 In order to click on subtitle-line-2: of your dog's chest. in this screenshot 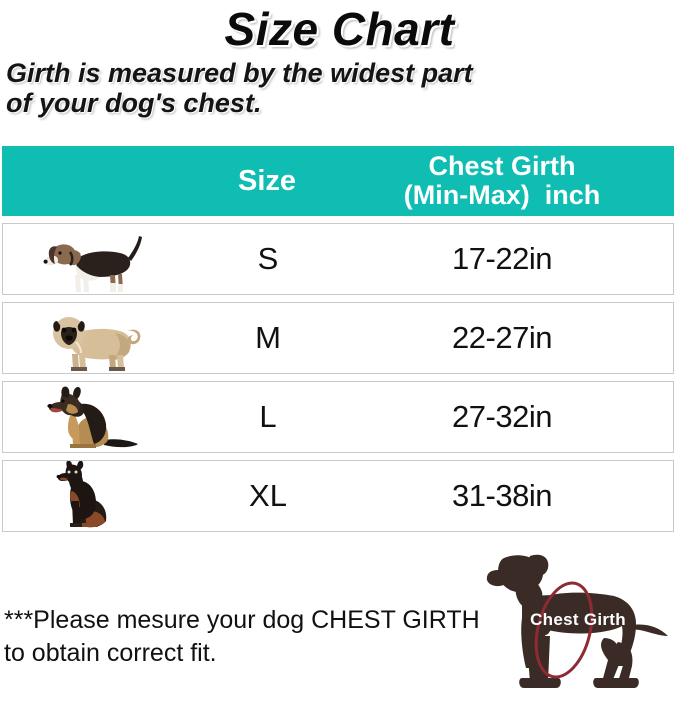, I will do `click(134, 103)`.